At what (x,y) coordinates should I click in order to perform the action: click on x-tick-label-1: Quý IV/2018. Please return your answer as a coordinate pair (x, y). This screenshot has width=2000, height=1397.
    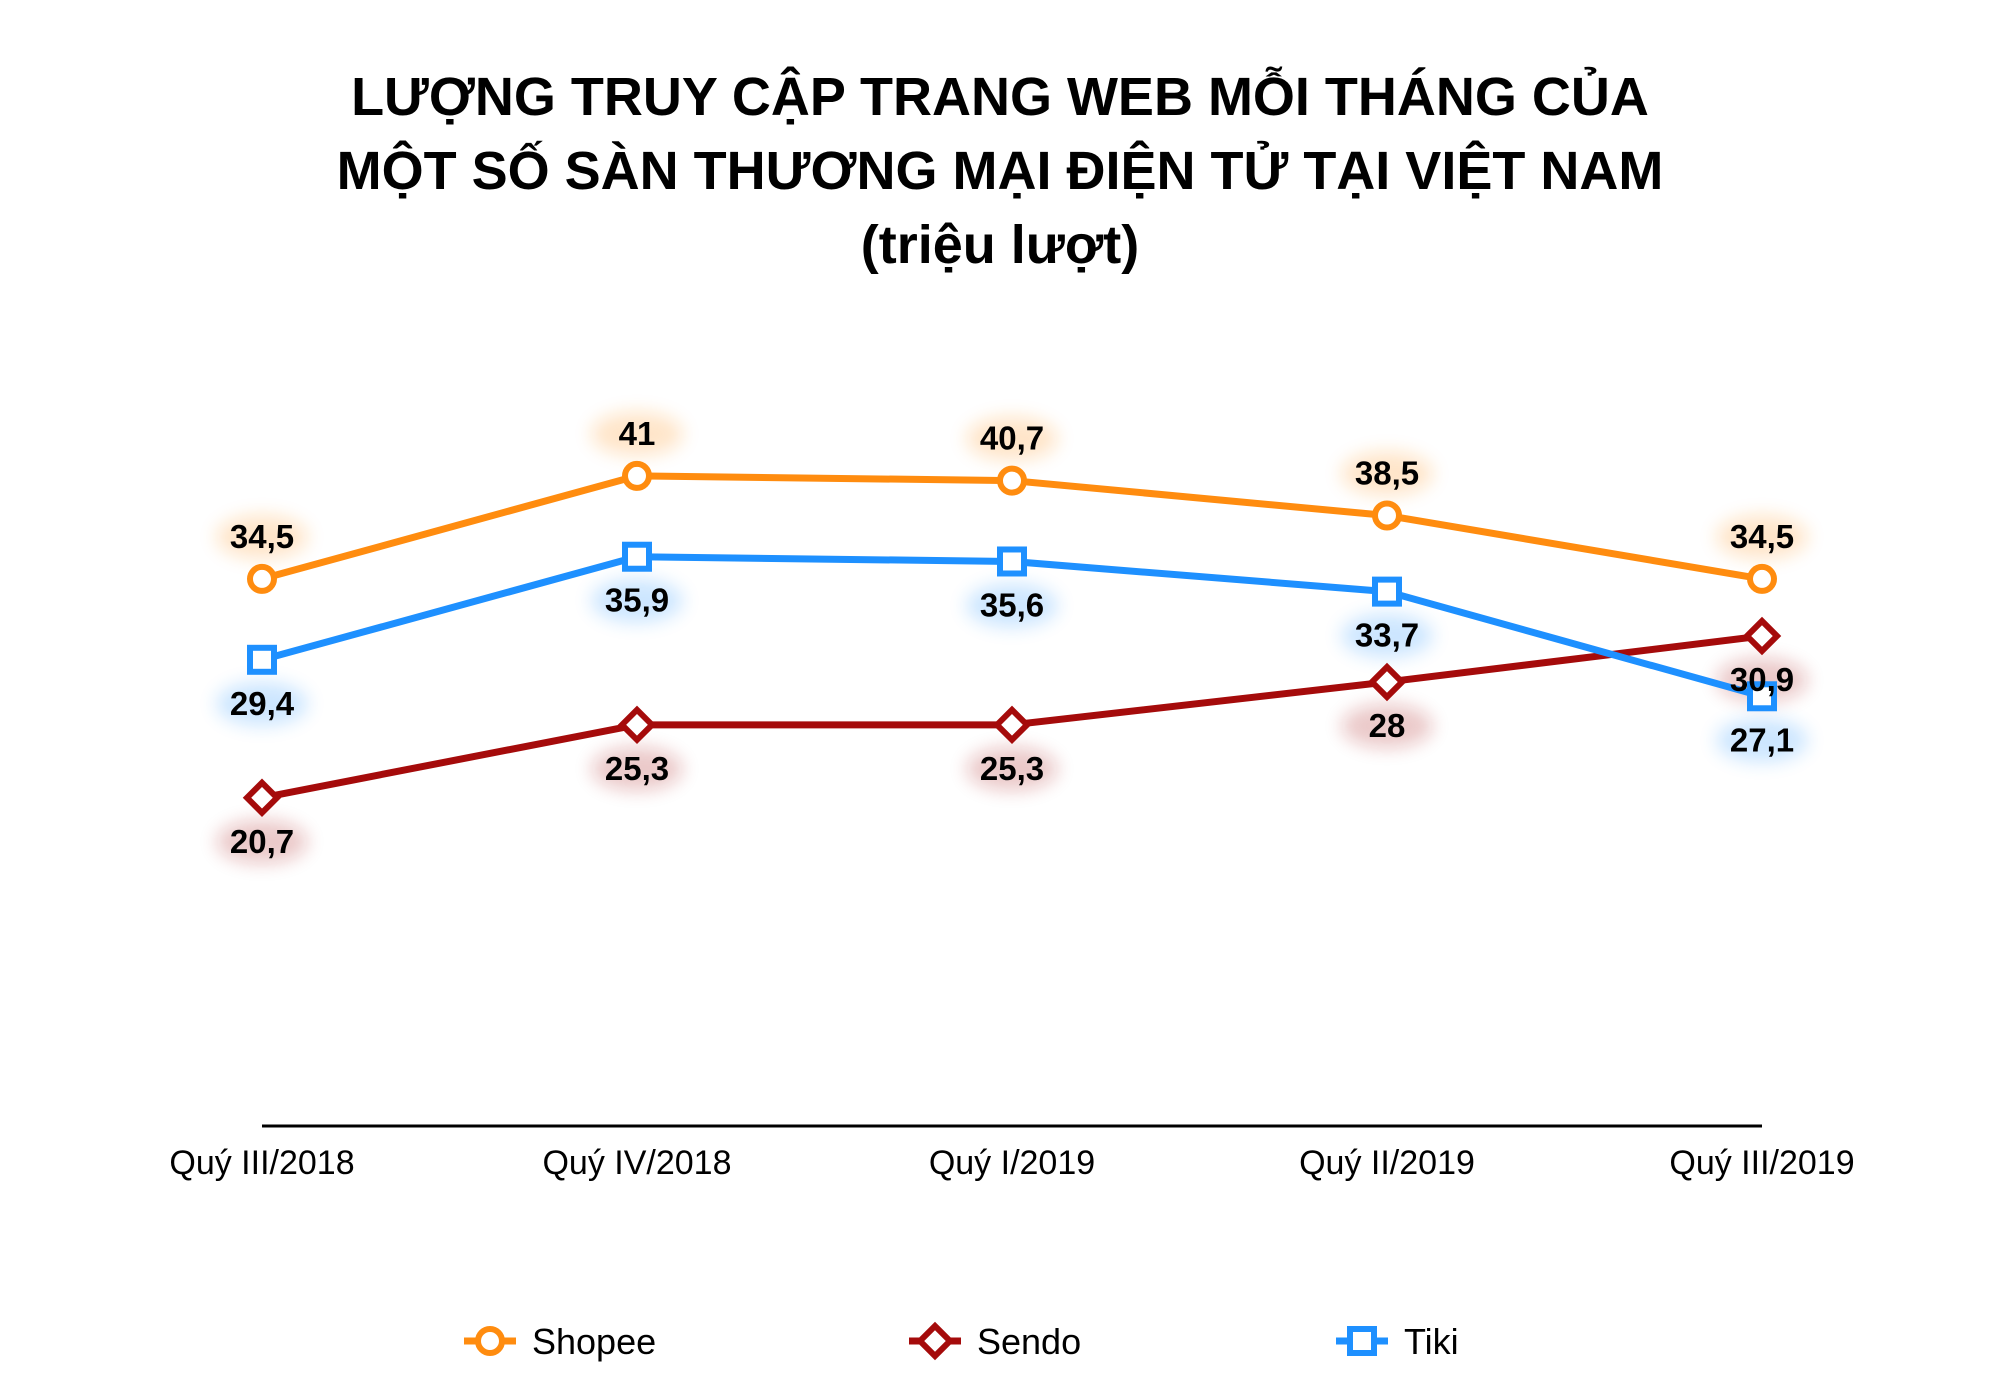
    Looking at the image, I should click on (636, 1163).